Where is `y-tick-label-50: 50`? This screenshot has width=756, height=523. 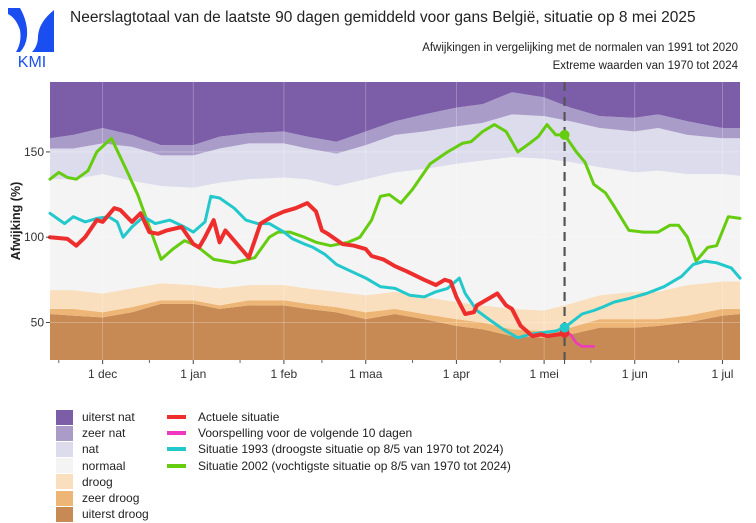 y-tick-label-50: 50 is located at coordinates (38, 322).